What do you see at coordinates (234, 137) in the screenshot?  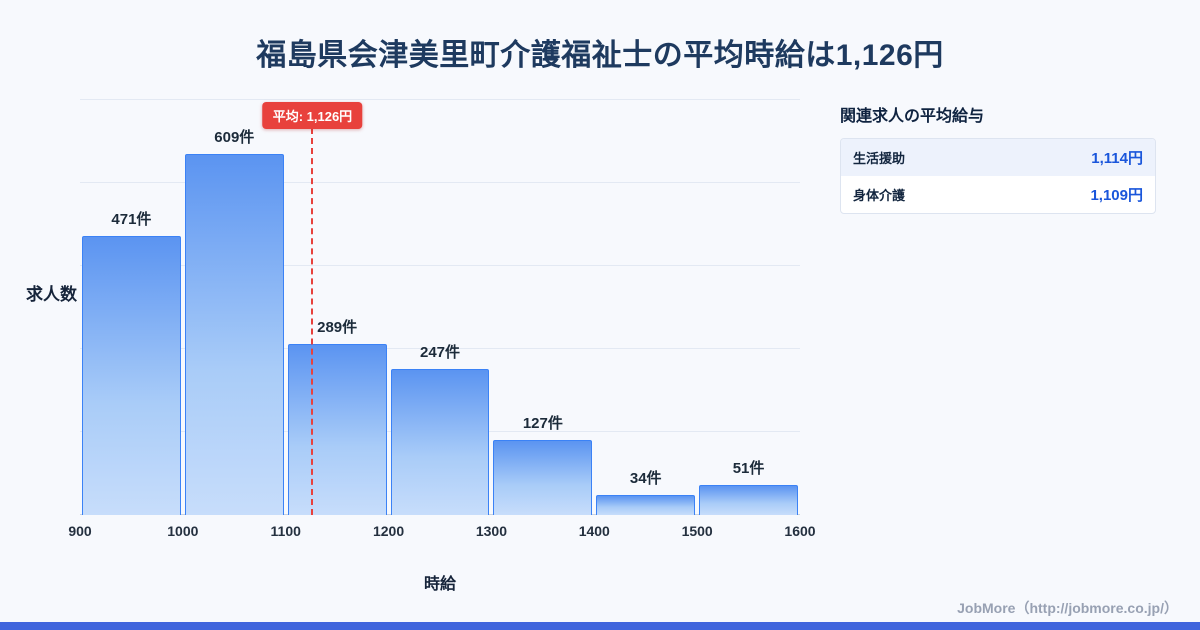 I see `bar-count-label: 609件` at bounding box center [234, 137].